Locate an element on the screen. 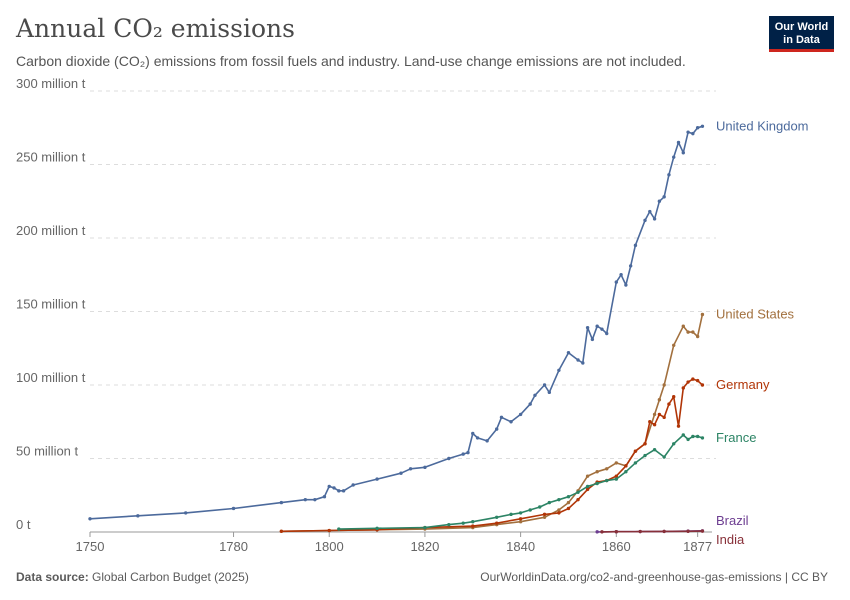 The width and height of the screenshot is (850, 600). y-tick-label: 300 million t is located at coordinates (51, 83).